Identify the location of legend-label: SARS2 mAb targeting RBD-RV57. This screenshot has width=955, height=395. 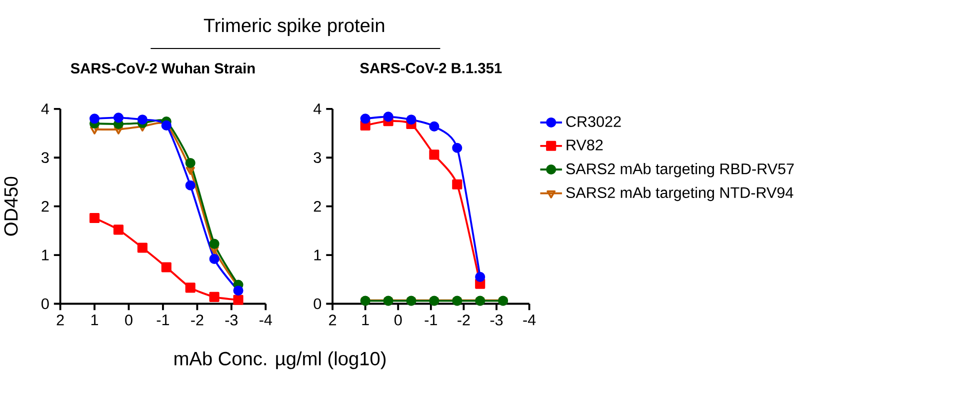
(680, 170).